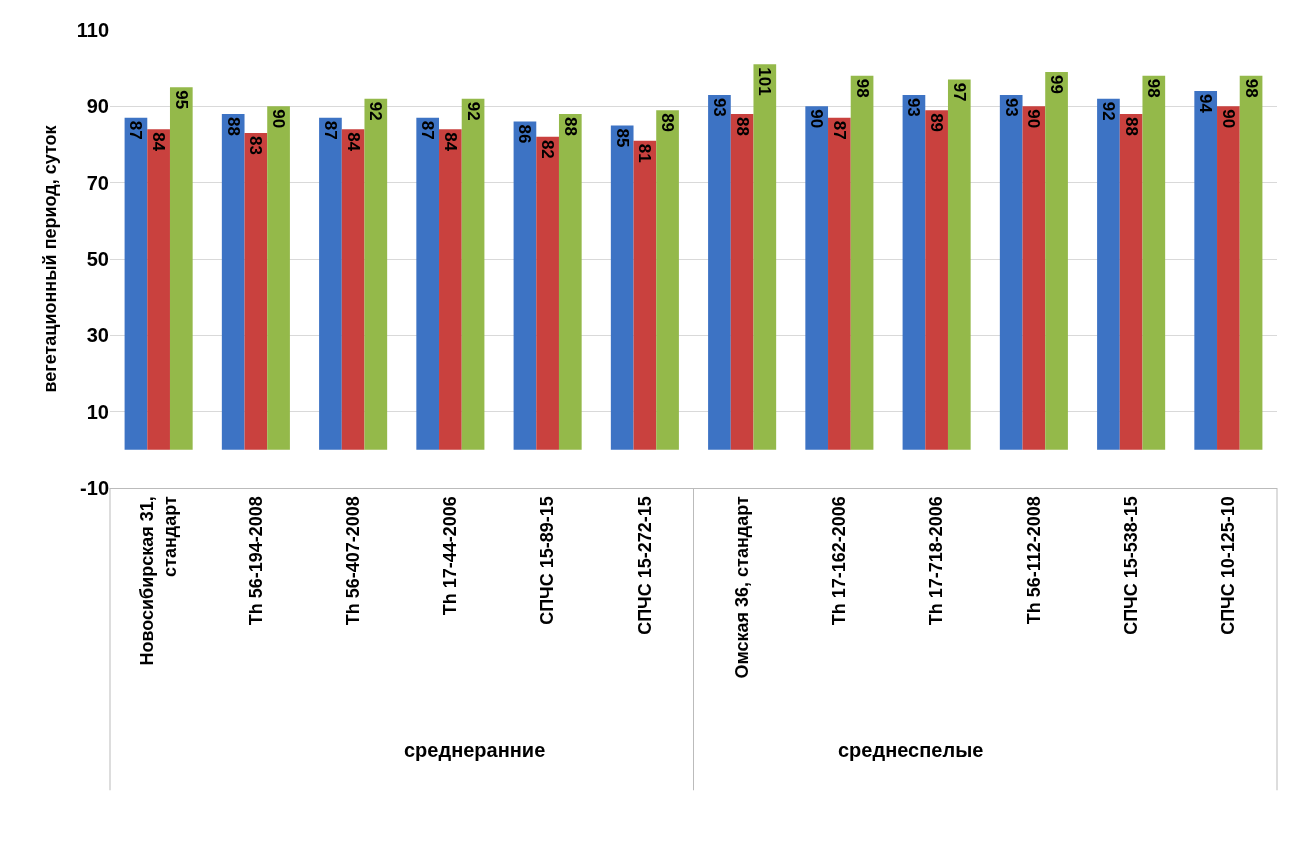  Describe the element at coordinates (97, 335) in the screenshot. I see `y-tick-label: 30` at that location.